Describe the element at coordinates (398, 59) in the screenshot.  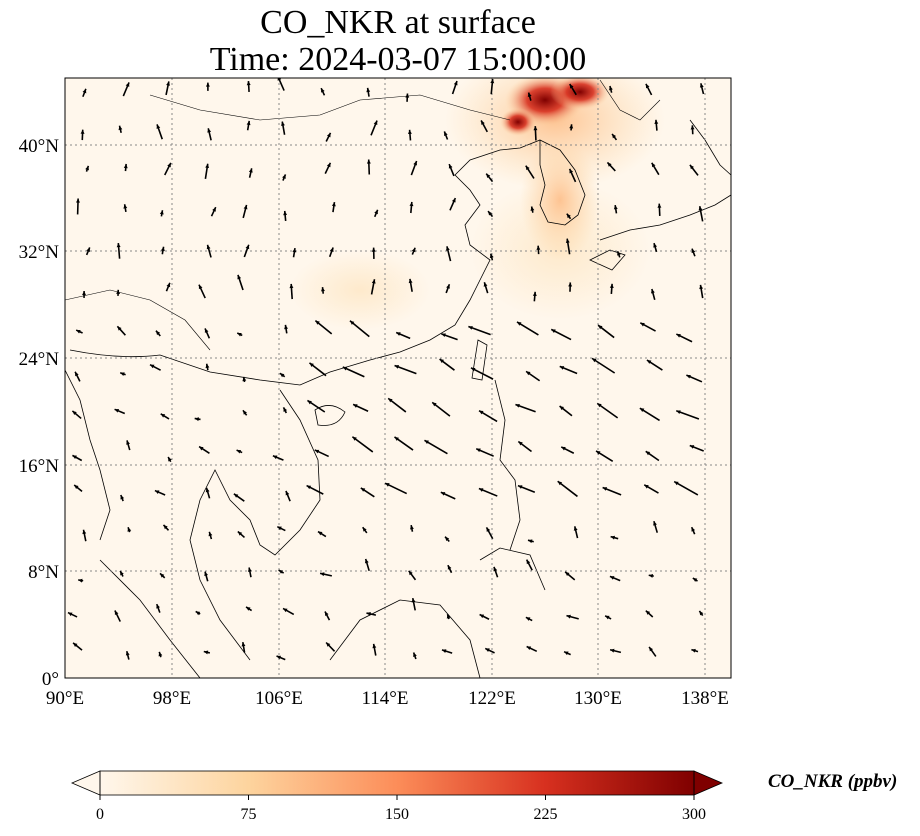
I see `map-time: Time: 2024-03-07 15:00:00` at that location.